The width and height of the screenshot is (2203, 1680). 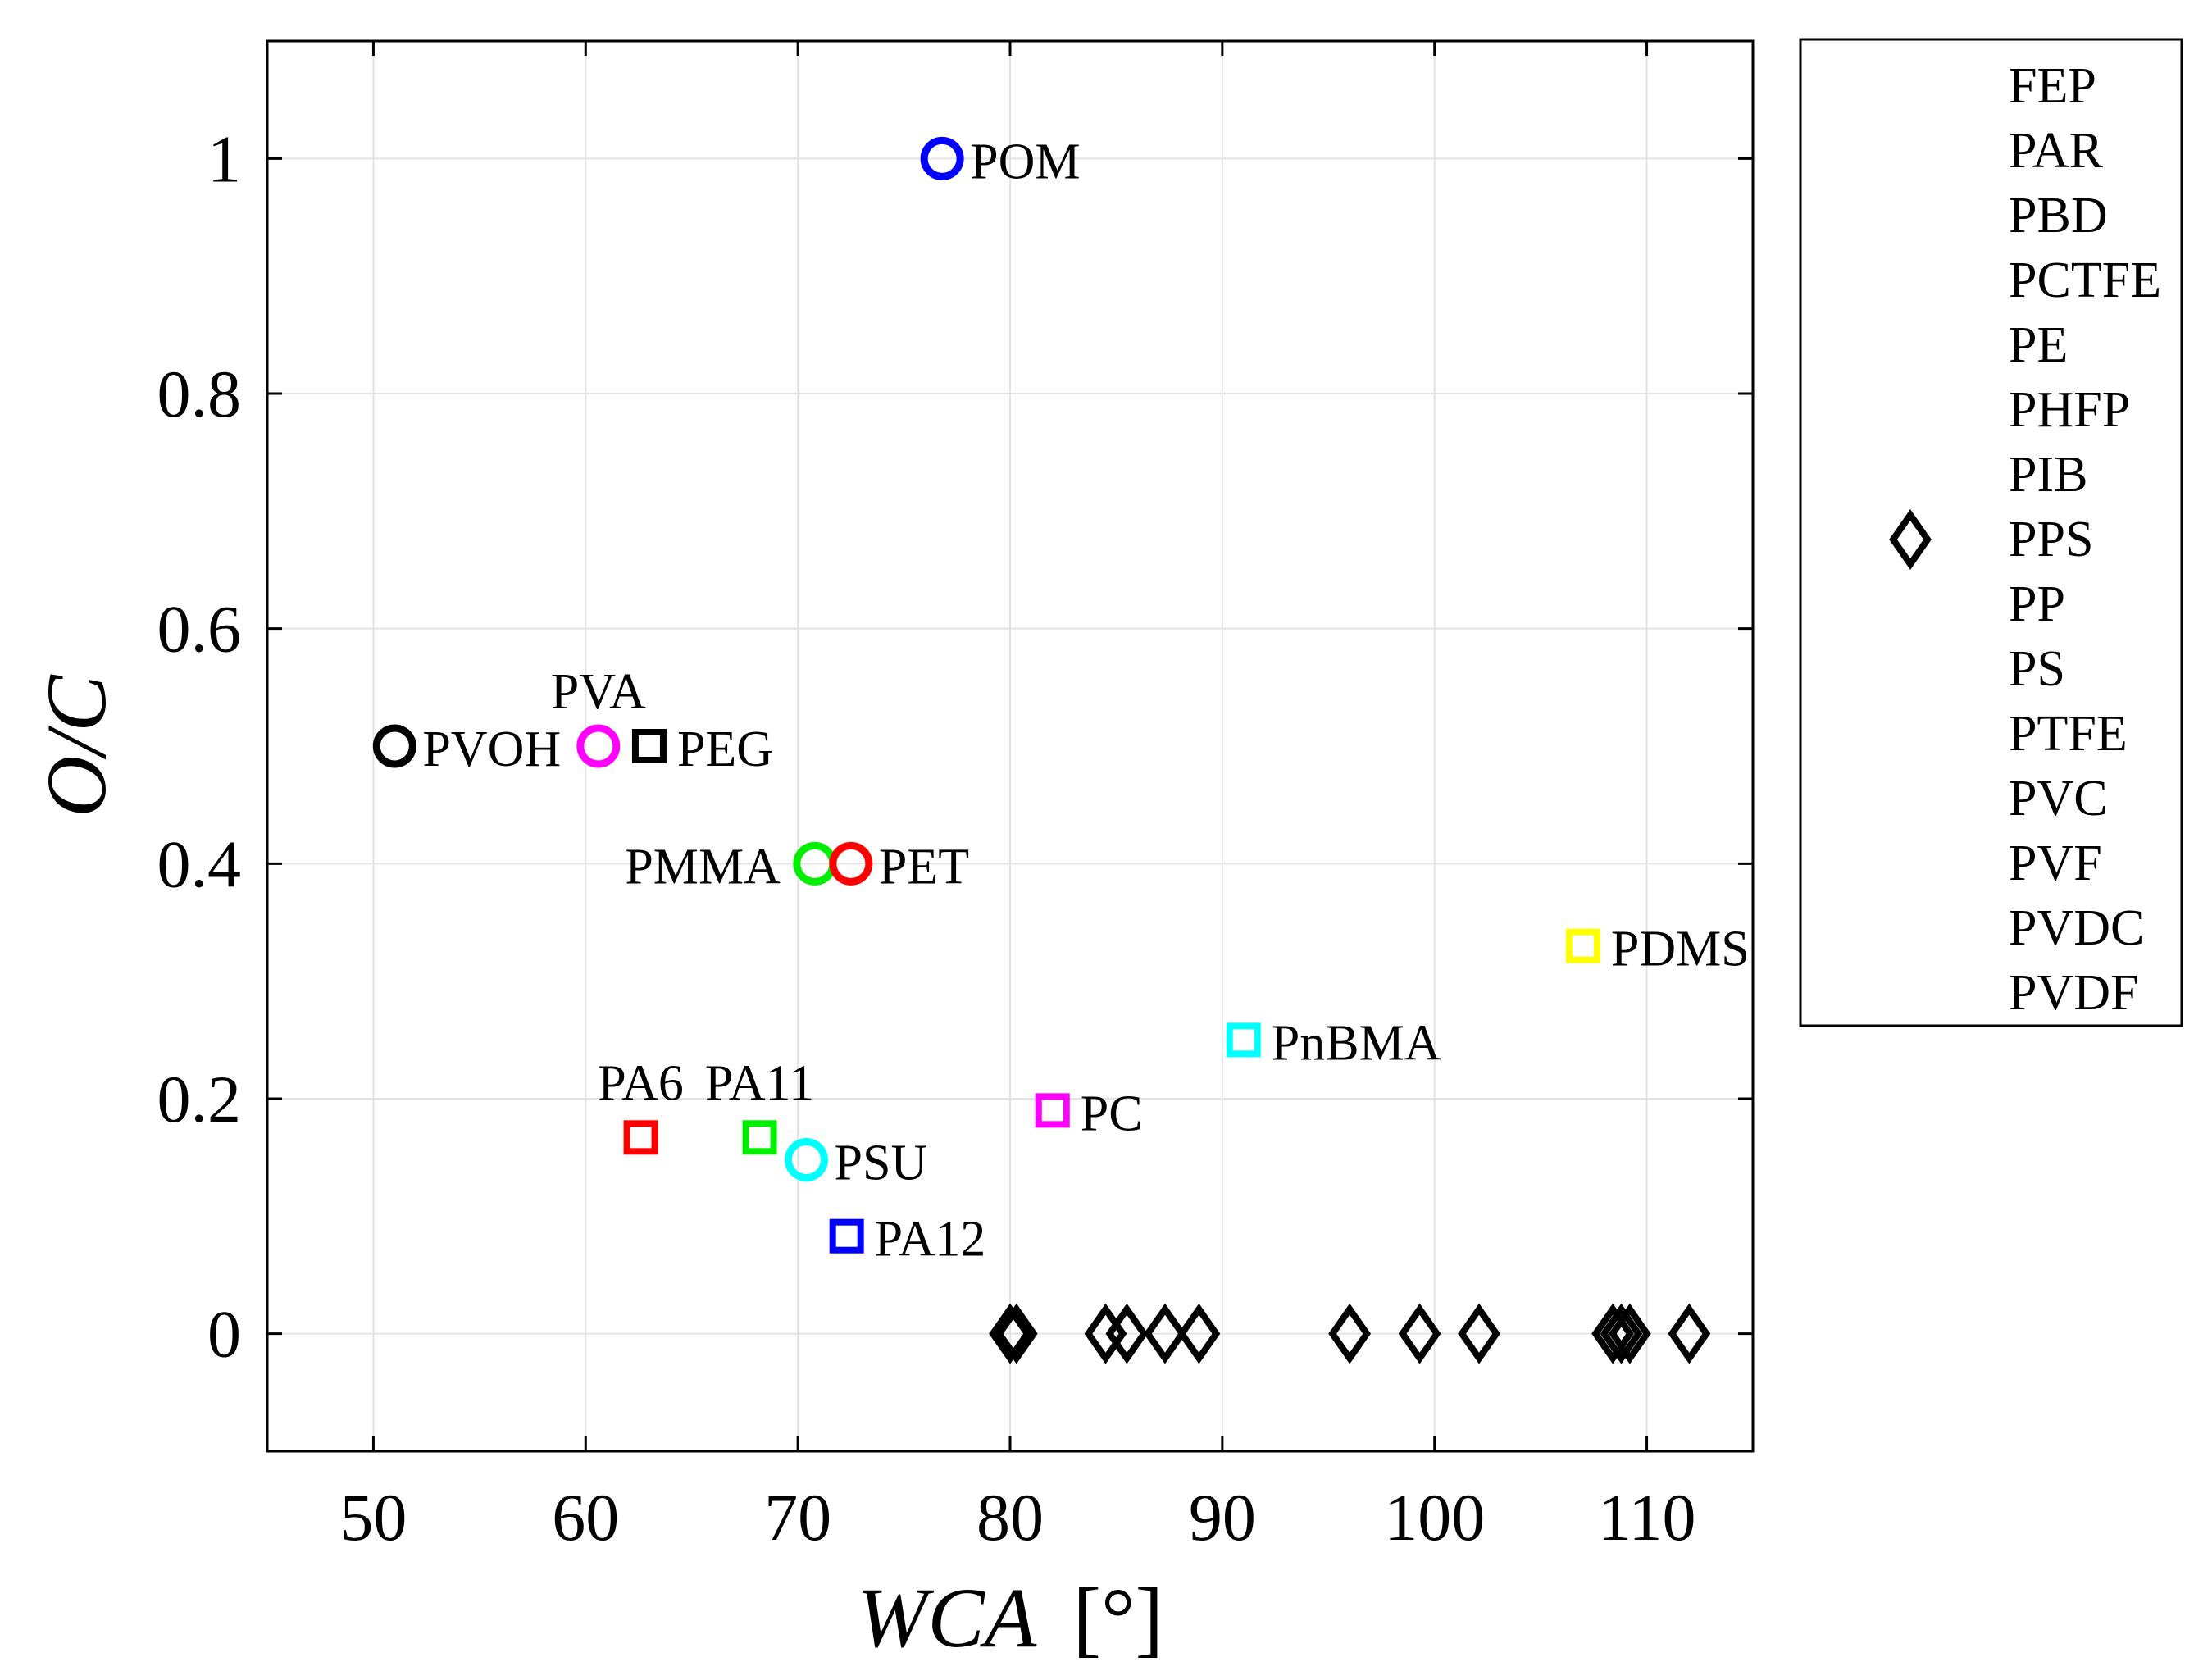 I want to click on x-tick-label: 70, so click(x=797, y=1517).